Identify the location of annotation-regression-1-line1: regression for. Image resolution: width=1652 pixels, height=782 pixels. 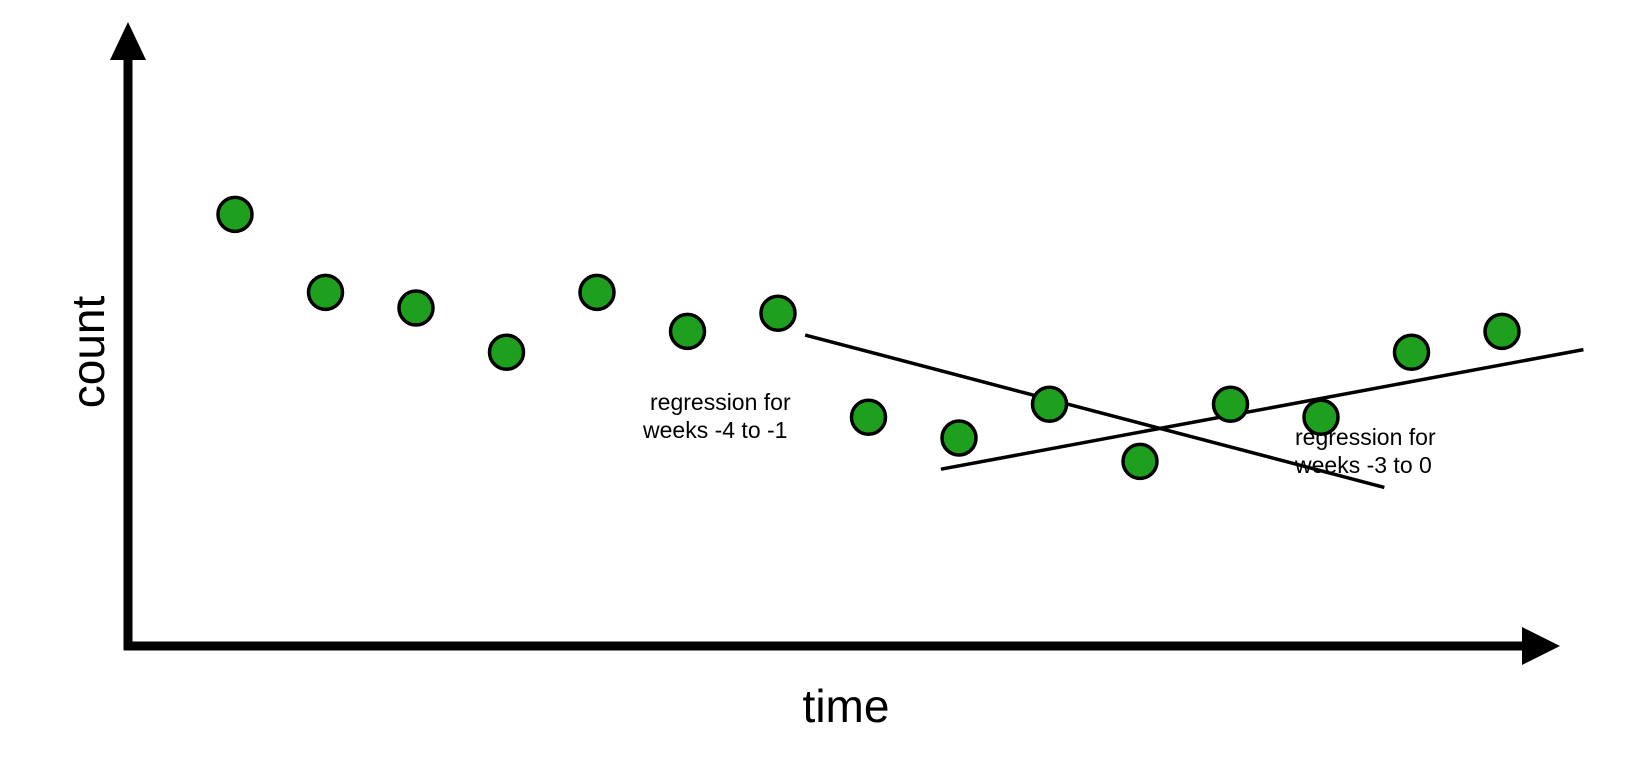
(720, 402).